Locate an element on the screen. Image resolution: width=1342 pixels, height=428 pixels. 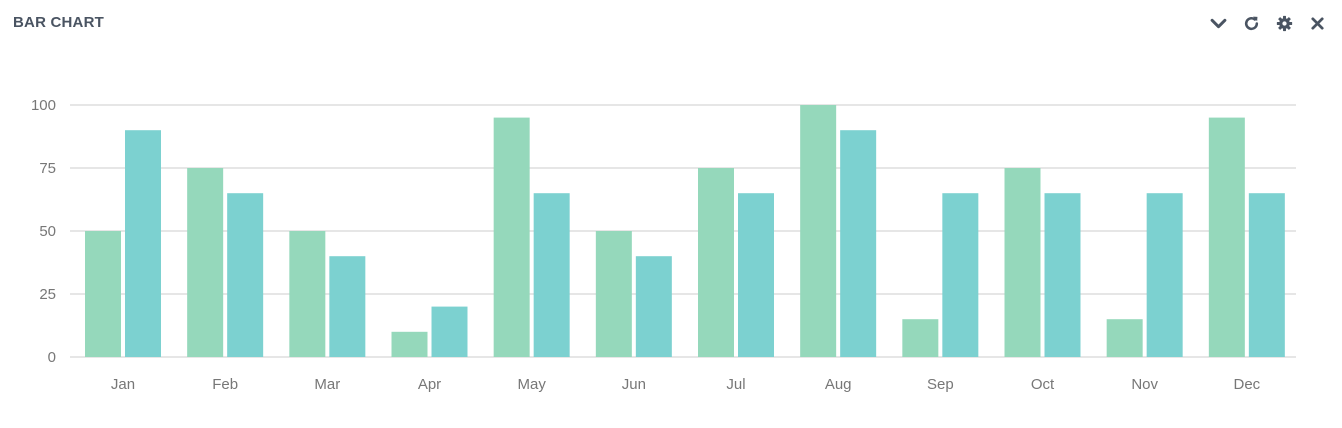
x-tick-label: Oct is located at coordinates (1043, 384).